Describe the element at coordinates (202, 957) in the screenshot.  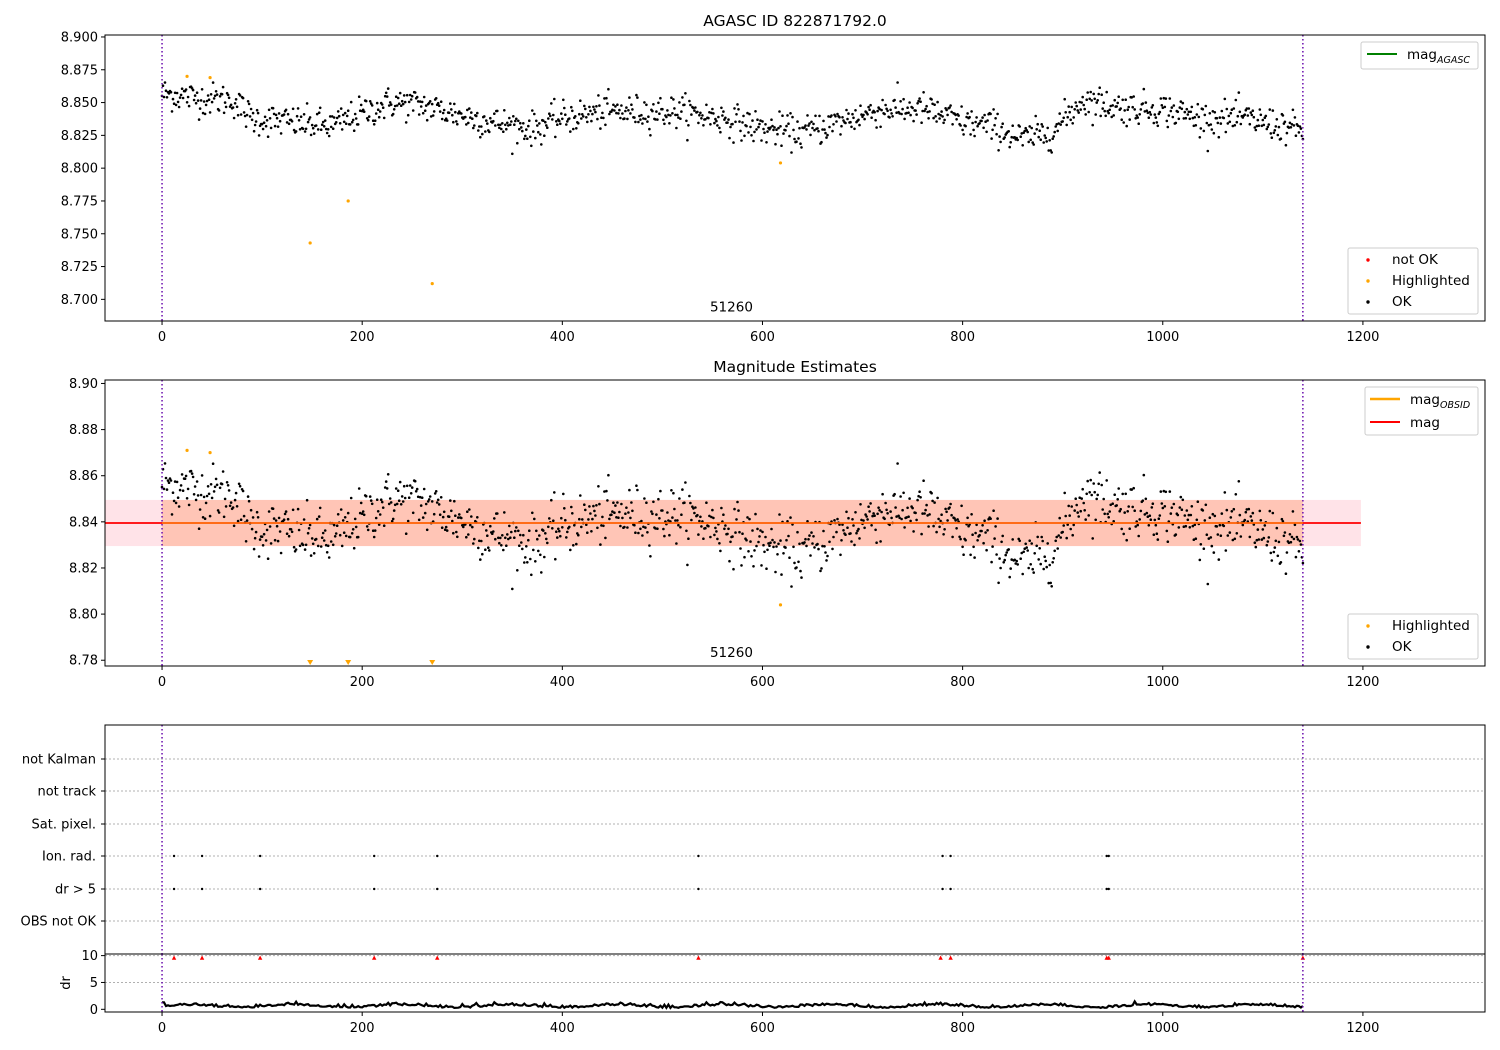
I see `dr-high-marker` at that location.